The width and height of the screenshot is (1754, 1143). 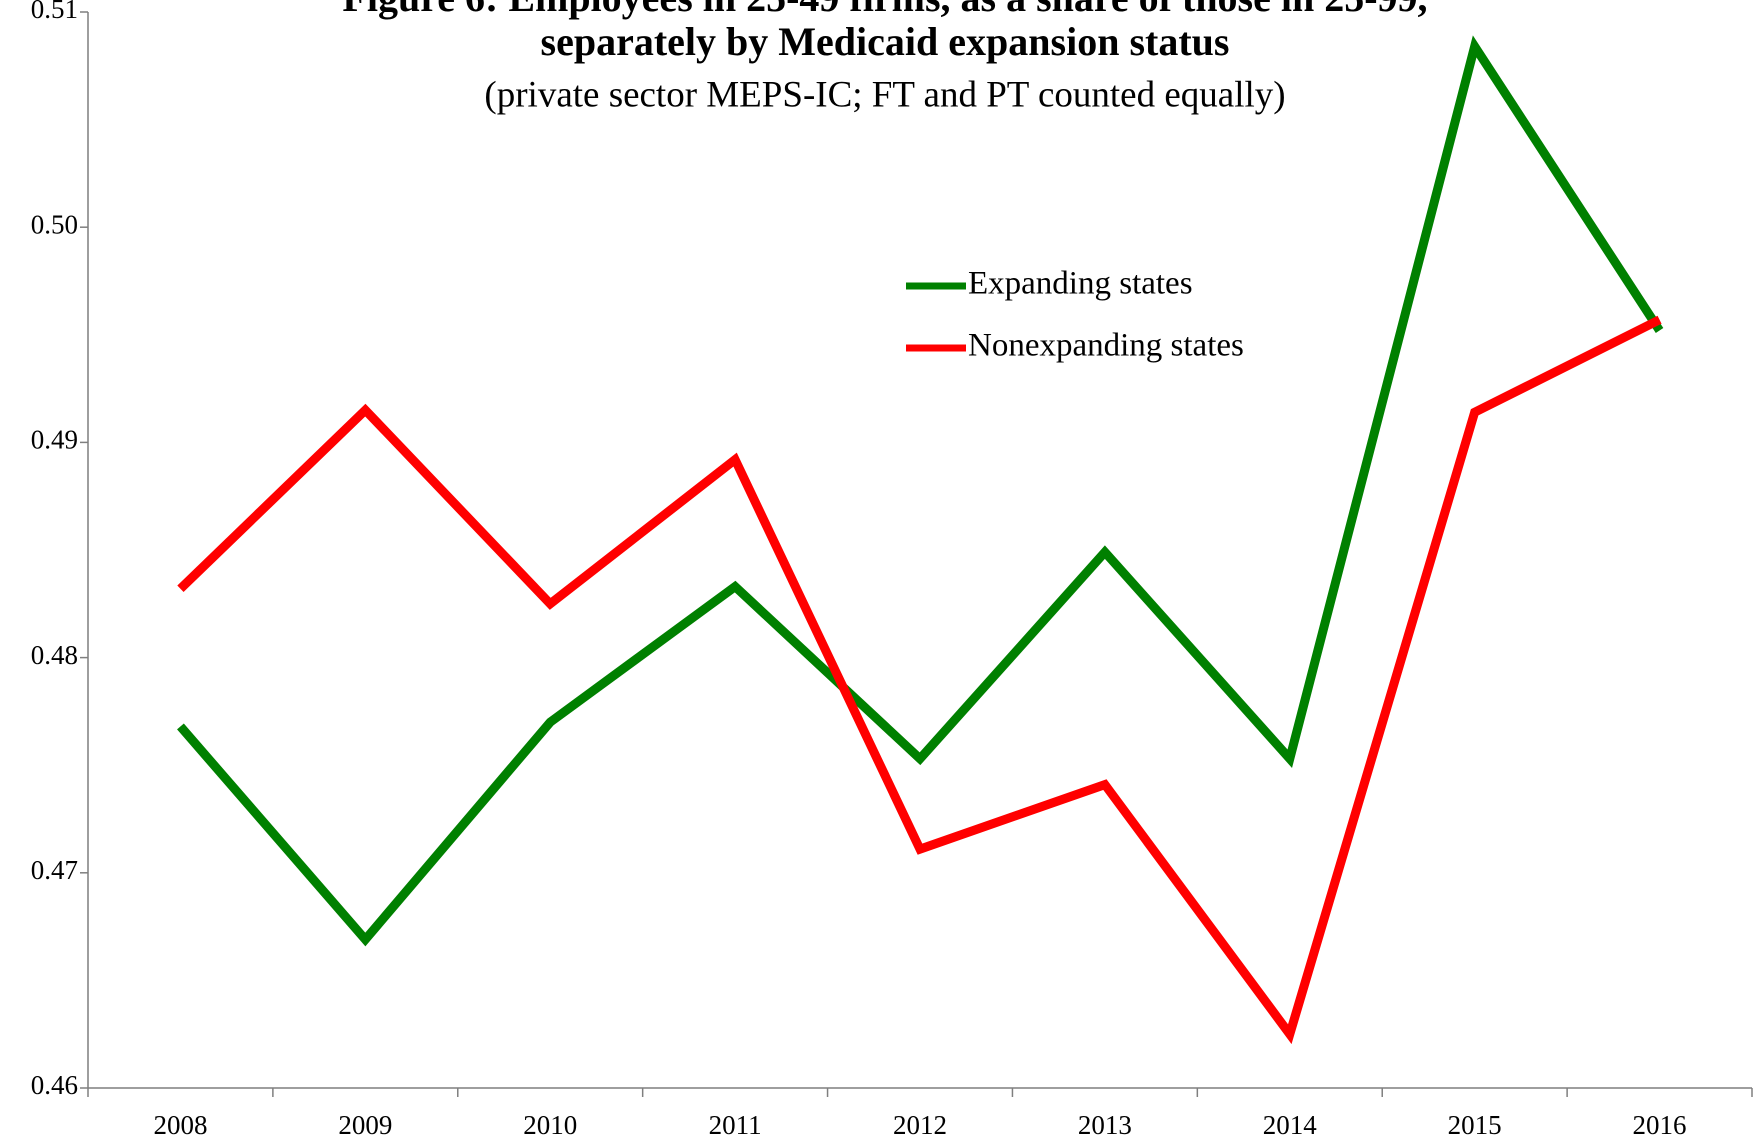 What do you see at coordinates (1660, 1125) in the screenshot?
I see `x-tick-label: 2016` at bounding box center [1660, 1125].